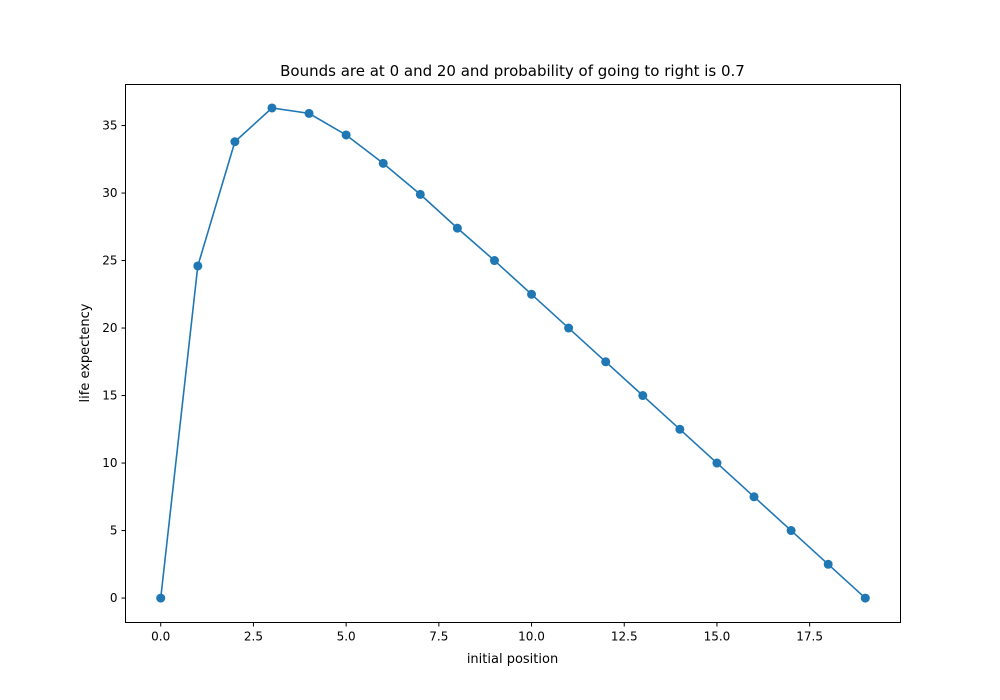 The image size is (1000, 700). I want to click on y-tick-label: 15, so click(109, 396).